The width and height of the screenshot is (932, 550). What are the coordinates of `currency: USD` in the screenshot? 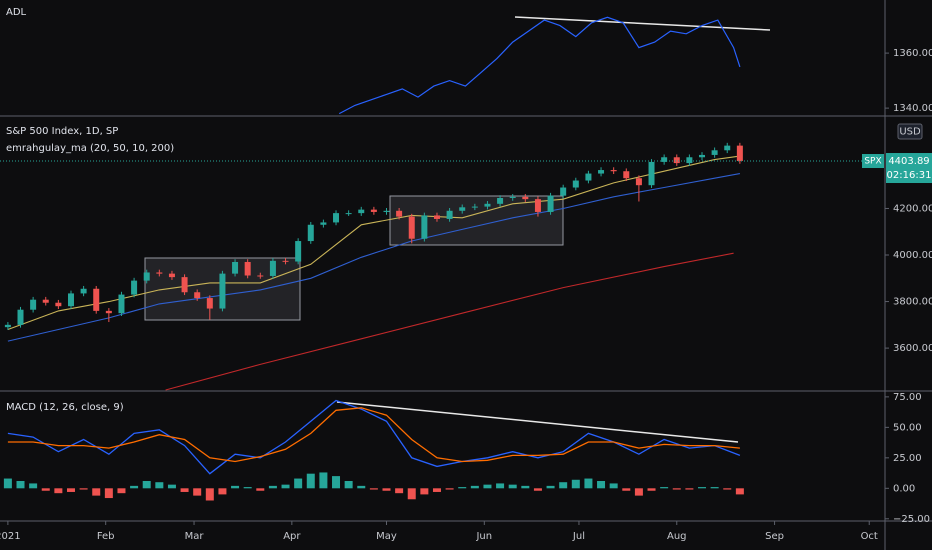 It's located at (910, 132).